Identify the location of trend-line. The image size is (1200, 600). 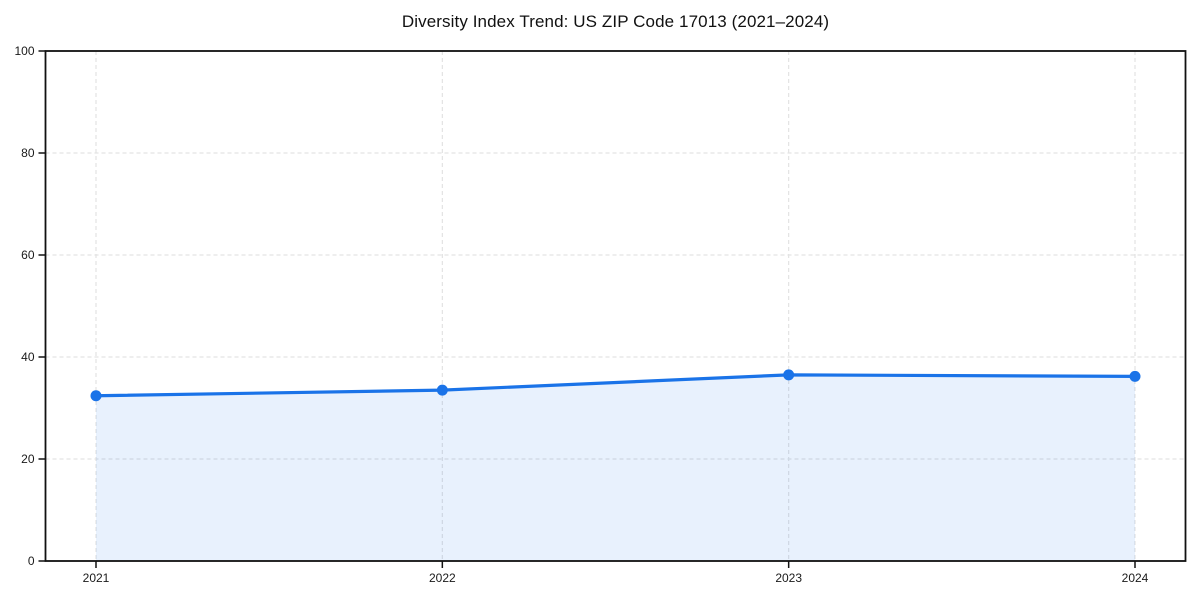
(615, 385).